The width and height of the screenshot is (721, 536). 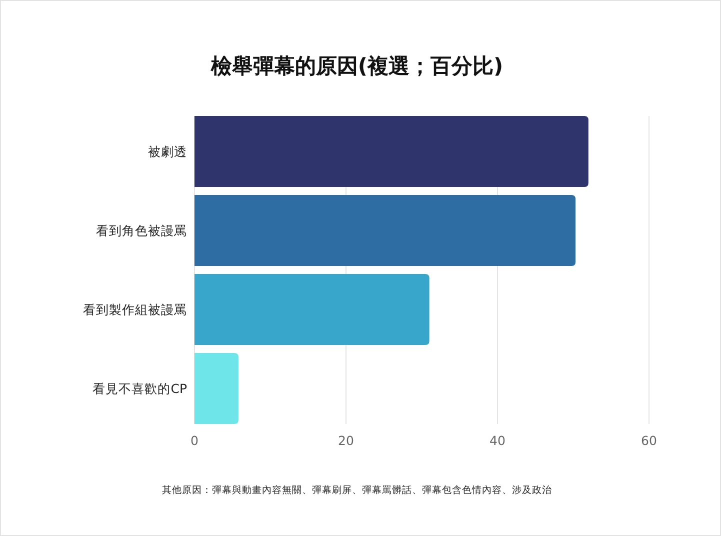 I want to click on x-tick-label: 20, so click(x=346, y=440).